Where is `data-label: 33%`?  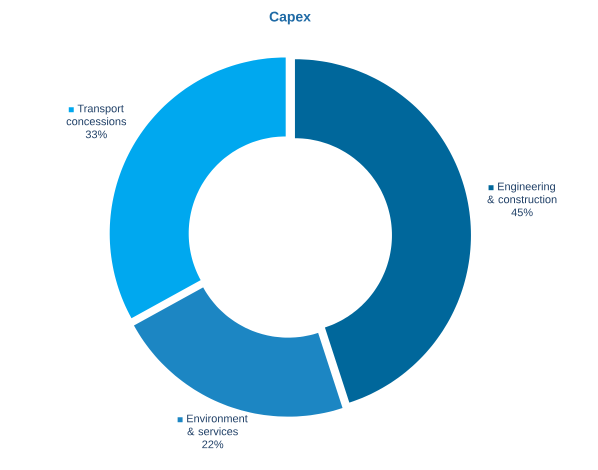
data-label: 33% is located at coordinates (96, 134).